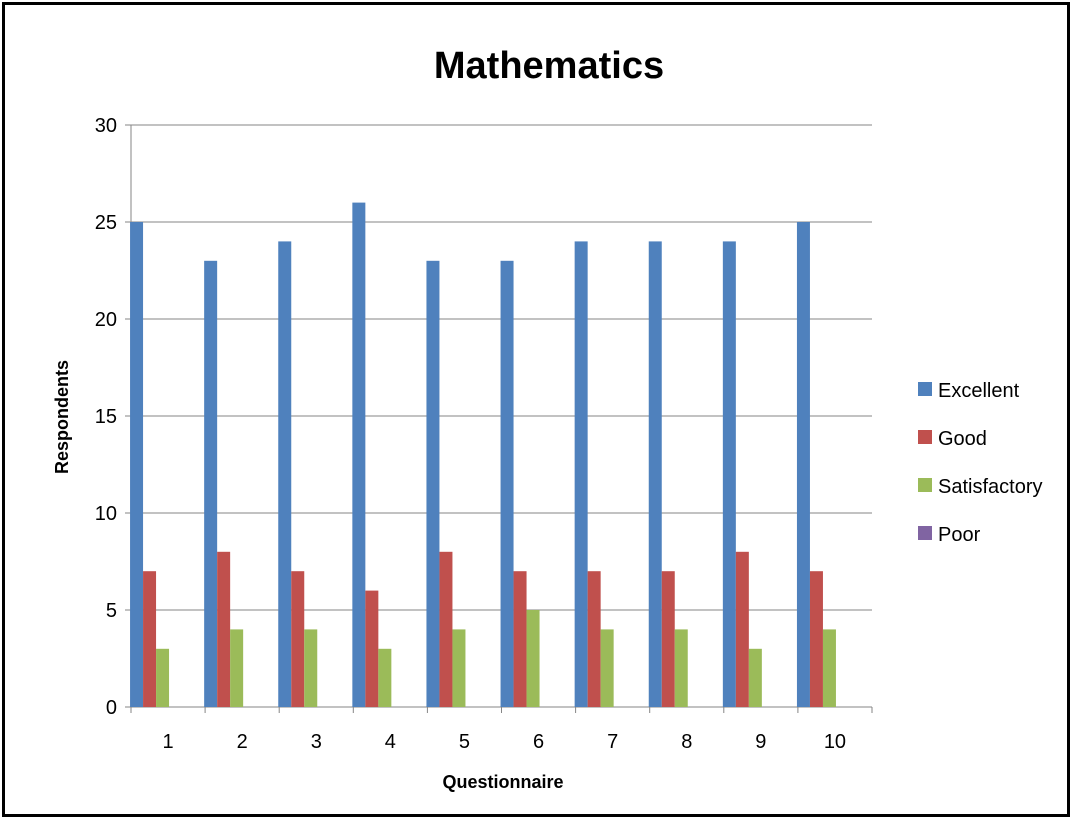 The width and height of the screenshot is (1076, 823). What do you see at coordinates (959, 535) in the screenshot?
I see `legend-label-poor: Poor` at bounding box center [959, 535].